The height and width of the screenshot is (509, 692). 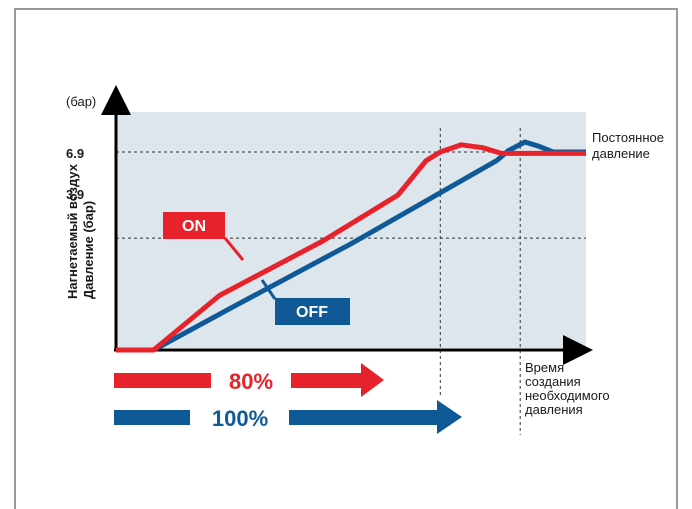 I want to click on x-axis-title: Время создания необходимого давления, so click(x=567, y=388).